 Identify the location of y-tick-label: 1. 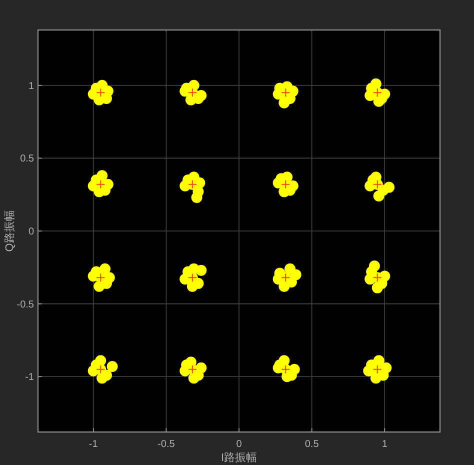
(31, 86).